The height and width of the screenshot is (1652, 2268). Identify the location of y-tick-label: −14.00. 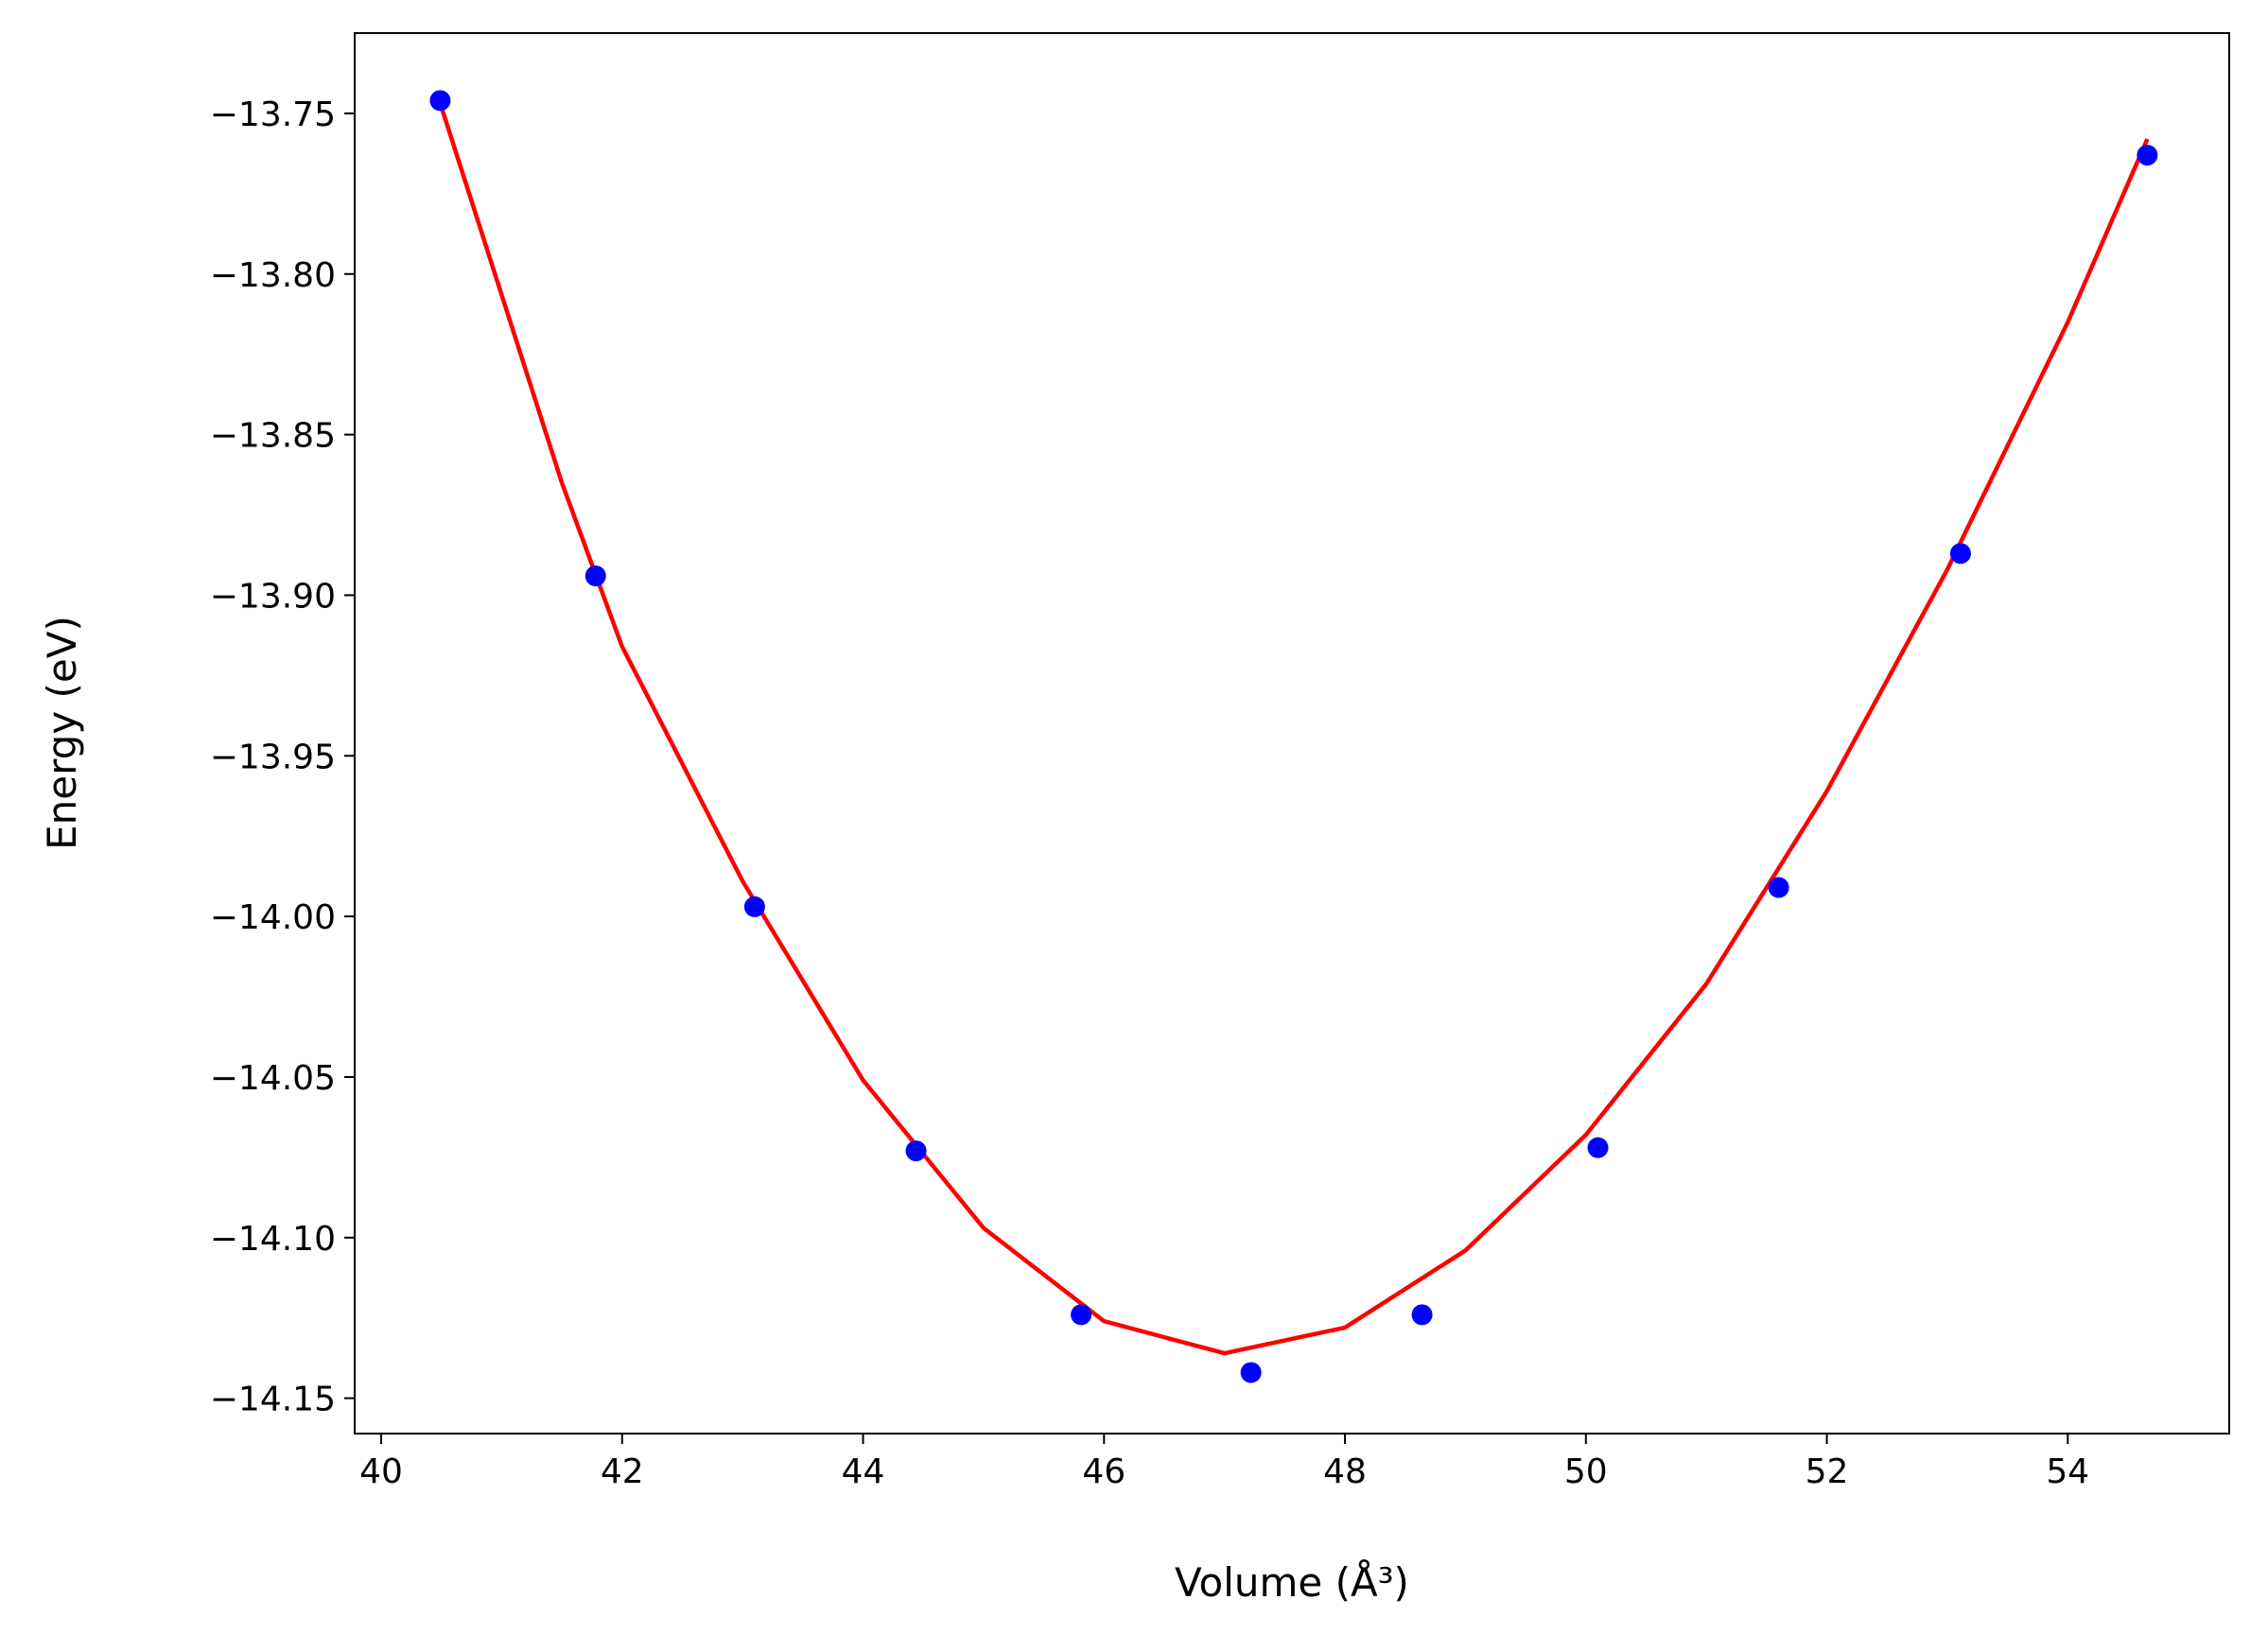
(273, 918).